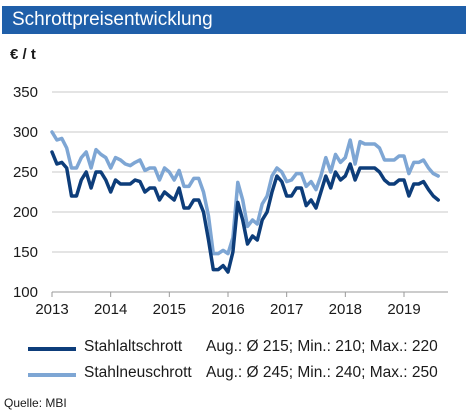  Describe the element at coordinates (25, 92) in the screenshot. I see `y-tick-350: 350` at that location.